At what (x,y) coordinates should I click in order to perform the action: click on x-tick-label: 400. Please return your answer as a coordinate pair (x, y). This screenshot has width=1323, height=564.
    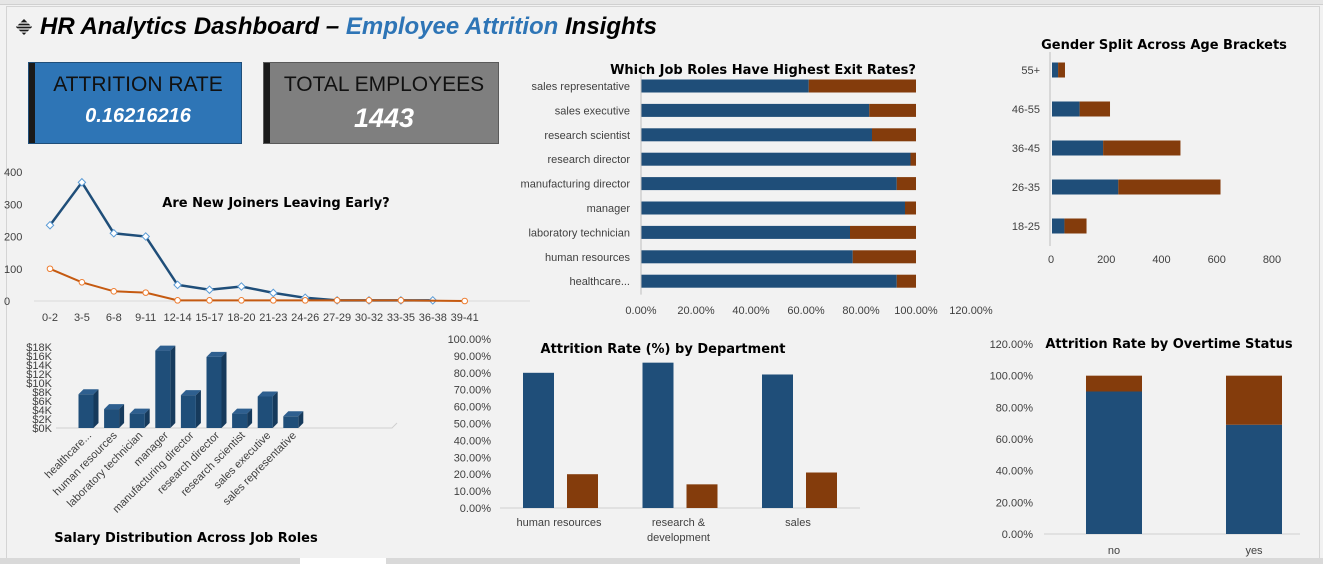
    Looking at the image, I should click on (1161, 260).